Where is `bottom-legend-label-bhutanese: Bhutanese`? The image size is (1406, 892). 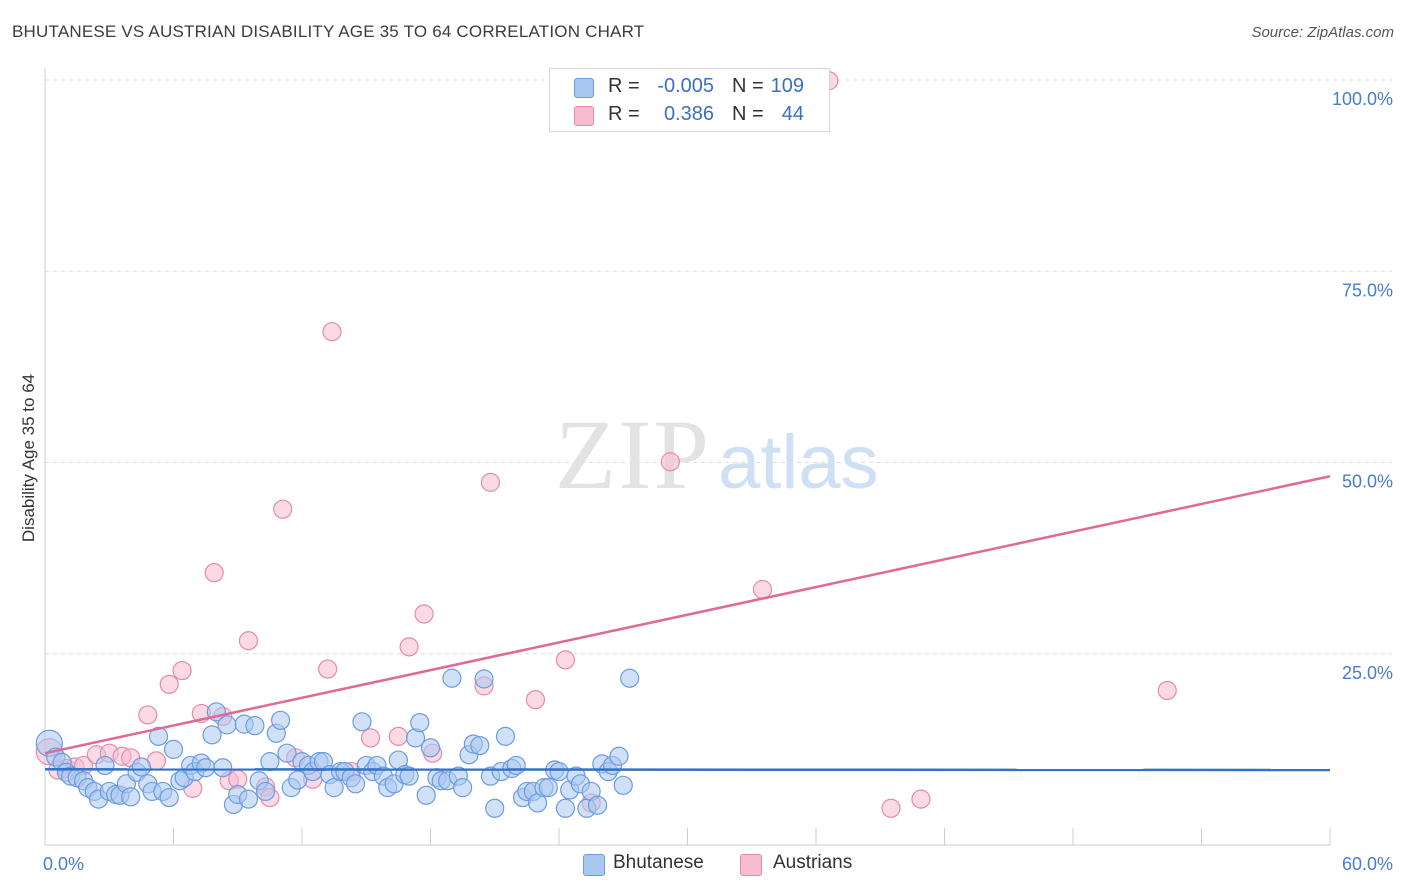 bottom-legend-label-bhutanese: Bhutanese is located at coordinates (658, 862).